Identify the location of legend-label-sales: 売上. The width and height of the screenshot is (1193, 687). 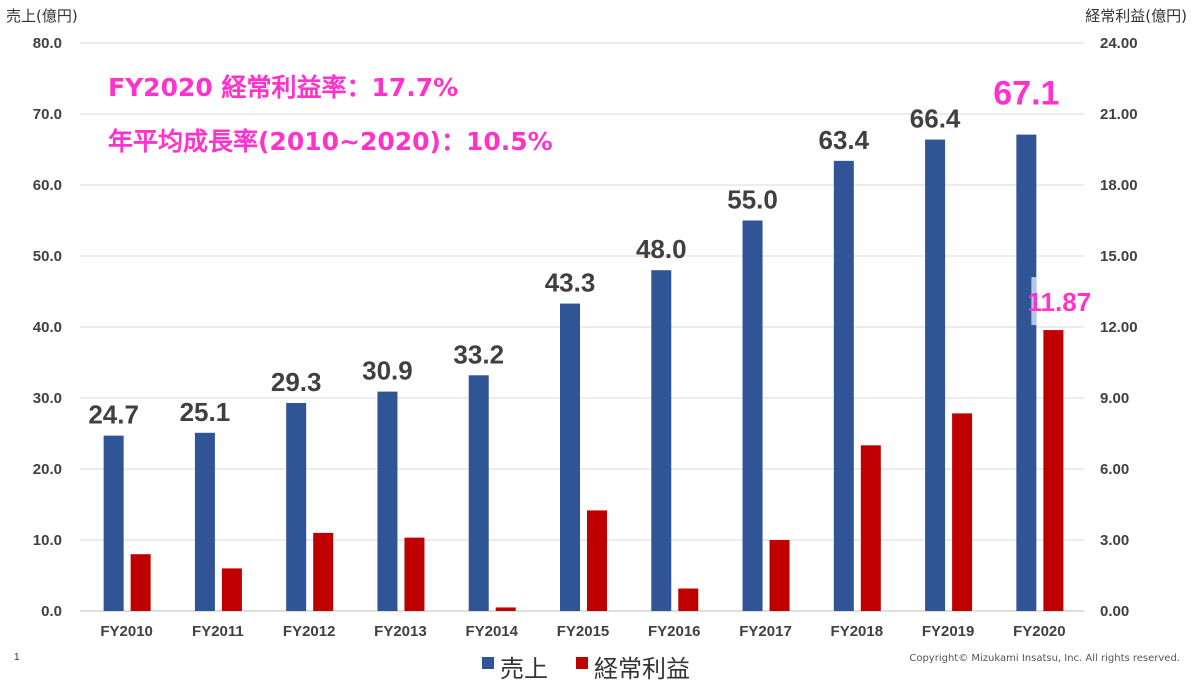
(524, 669).